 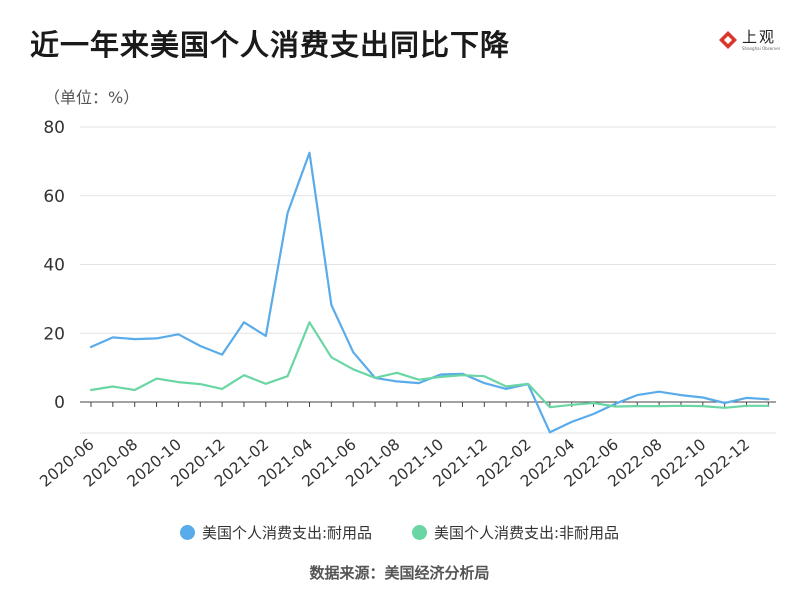 I want to click on source-note: 数据来源：美国经济分析局, so click(x=399, y=573).